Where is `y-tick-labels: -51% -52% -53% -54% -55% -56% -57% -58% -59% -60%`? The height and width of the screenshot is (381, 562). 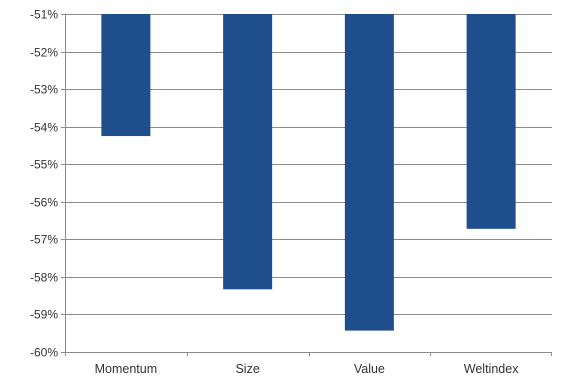 y-tick-labels: -51% -52% -53% -54% -55% -56% -57% -58% -59% -60% is located at coordinates (44, 184).